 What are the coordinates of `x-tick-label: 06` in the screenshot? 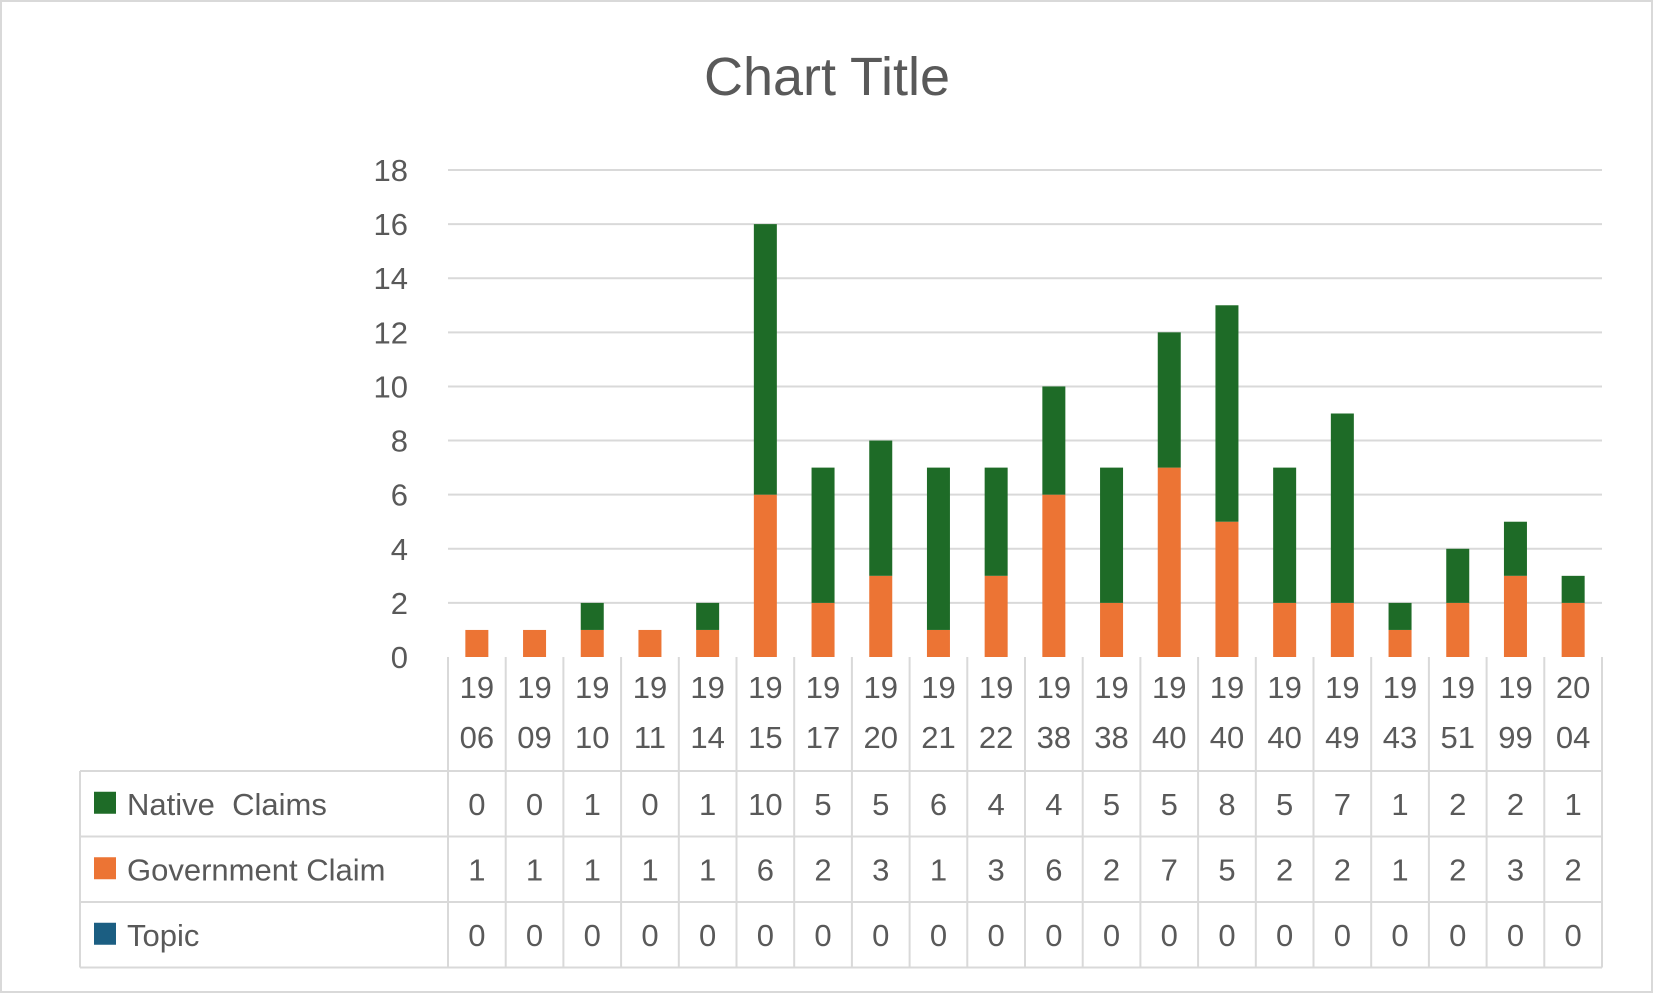 It's located at (477, 737).